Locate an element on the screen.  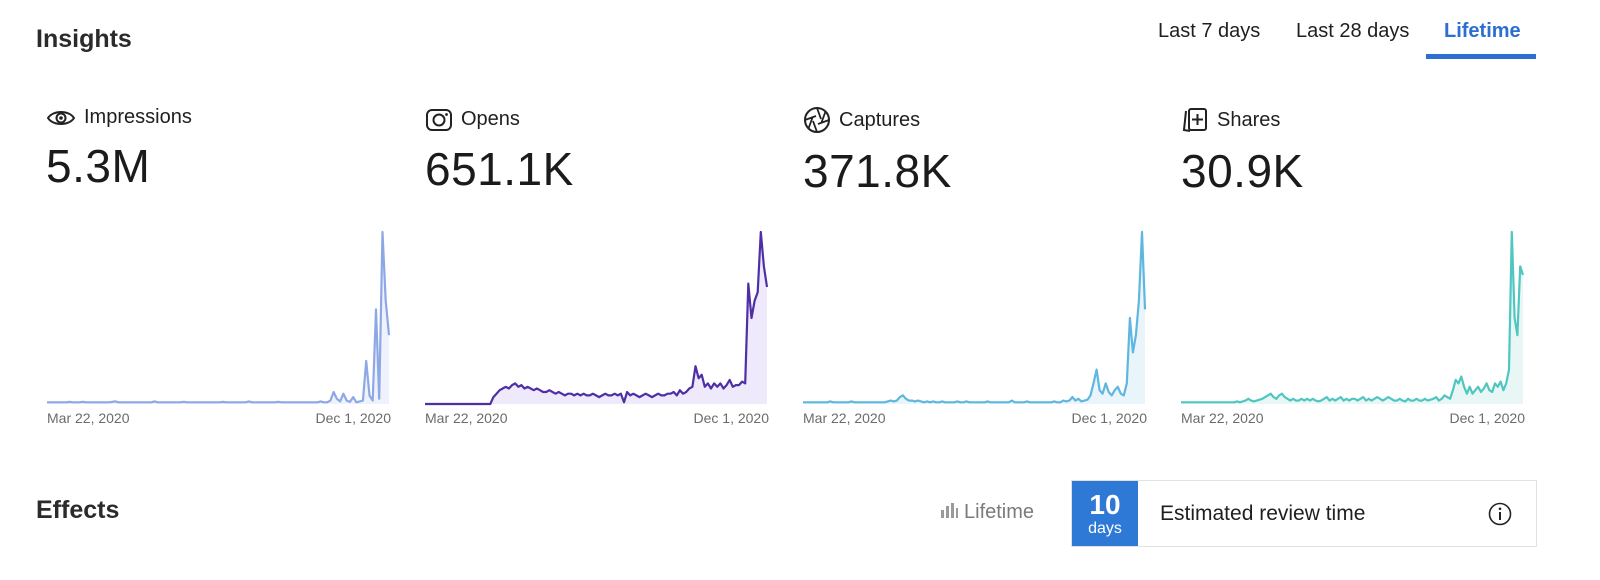
metric-value: 371.8K is located at coordinates (877, 171).